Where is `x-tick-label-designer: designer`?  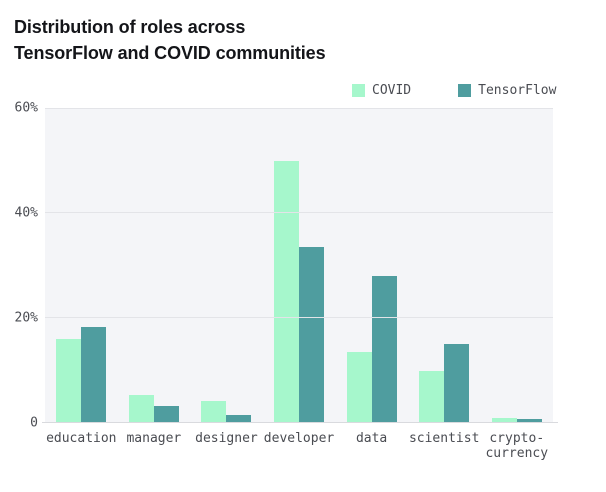
x-tick-label-designer: designer is located at coordinates (226, 438).